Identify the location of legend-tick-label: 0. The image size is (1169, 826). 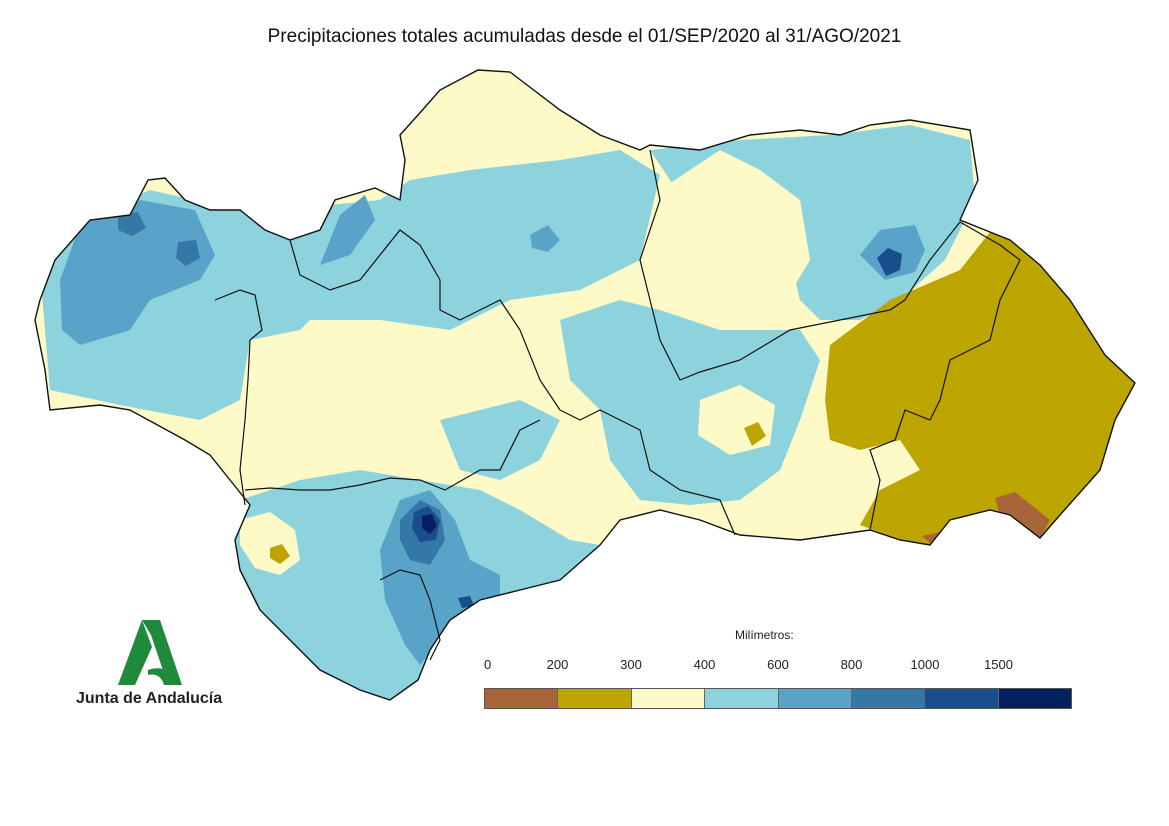
(488, 664).